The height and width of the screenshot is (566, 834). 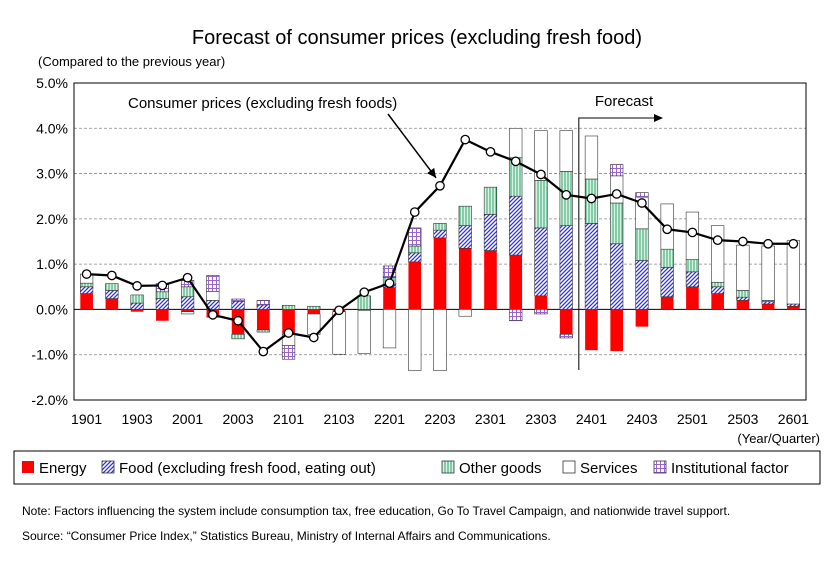 What do you see at coordinates (465, 313) in the screenshot?
I see `bar-blank-q15` at bounding box center [465, 313].